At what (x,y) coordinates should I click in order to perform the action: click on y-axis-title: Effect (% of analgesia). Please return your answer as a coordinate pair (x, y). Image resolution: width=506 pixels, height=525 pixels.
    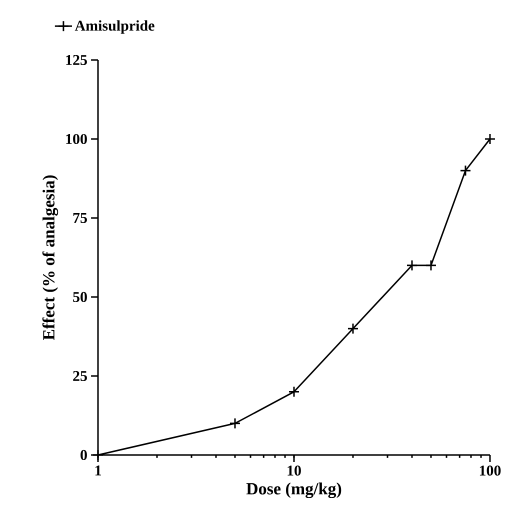
    Looking at the image, I should click on (50, 257).